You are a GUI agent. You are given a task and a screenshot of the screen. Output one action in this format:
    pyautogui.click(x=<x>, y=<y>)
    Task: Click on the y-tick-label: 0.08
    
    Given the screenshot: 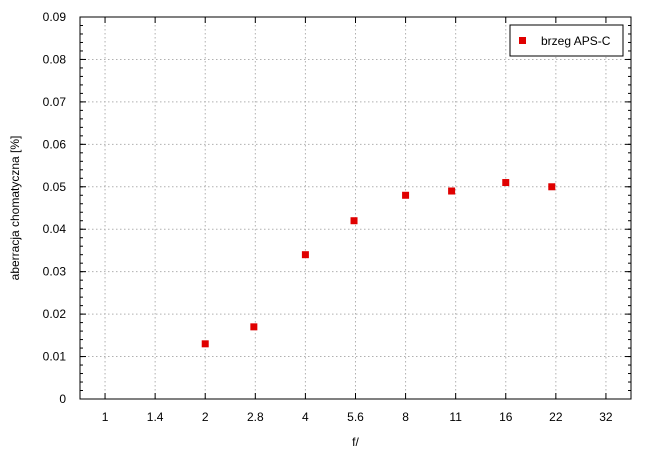 What is the action you would take?
    pyautogui.click(x=55, y=59)
    